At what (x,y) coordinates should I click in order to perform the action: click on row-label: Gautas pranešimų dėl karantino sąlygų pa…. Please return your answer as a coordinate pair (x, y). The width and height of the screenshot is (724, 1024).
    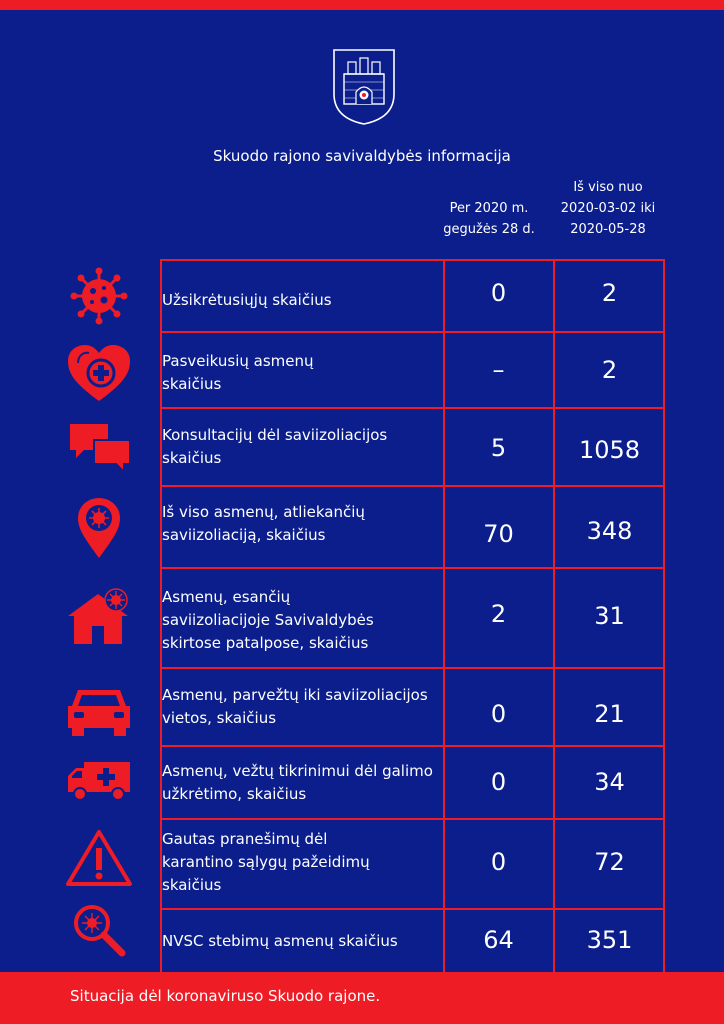
    Looking at the image, I should click on (266, 862).